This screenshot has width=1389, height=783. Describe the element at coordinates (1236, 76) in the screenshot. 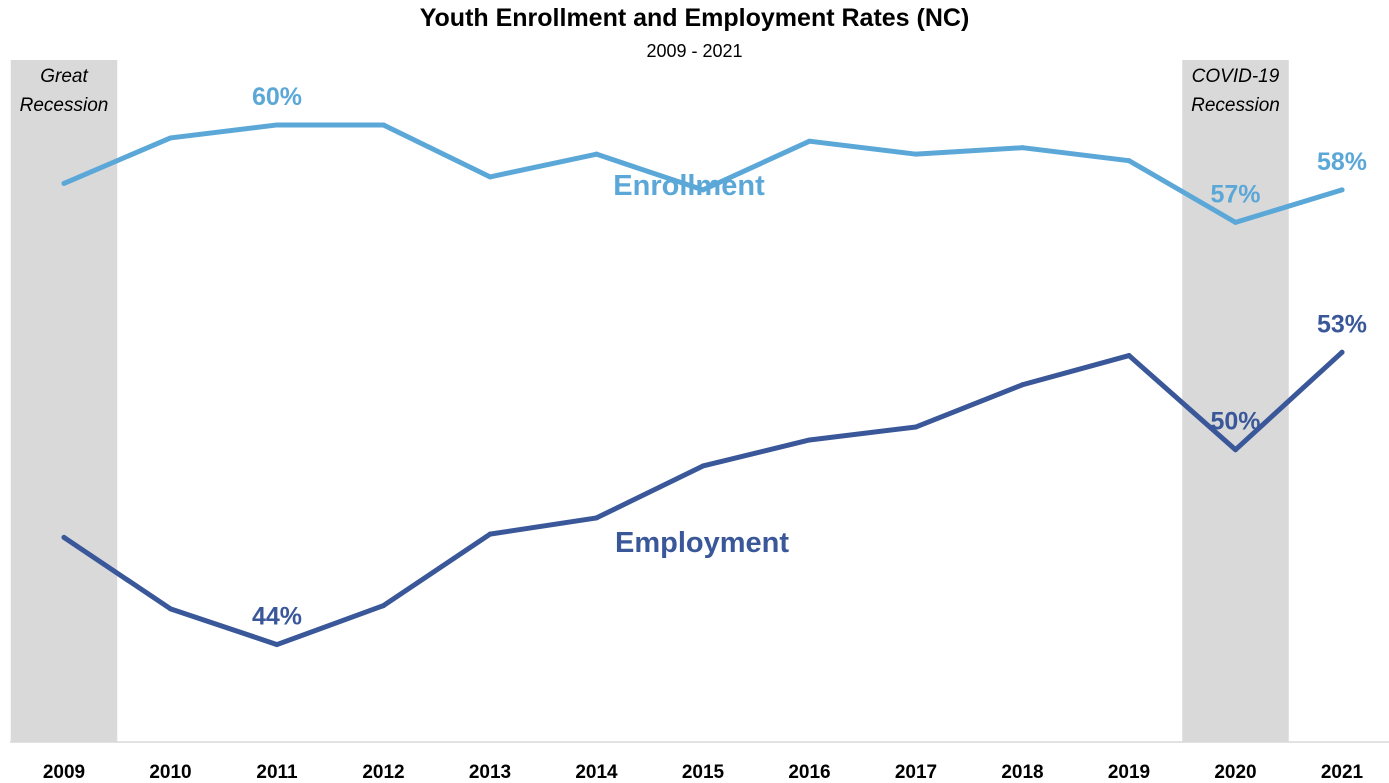

I see `shaded-period-label: COVID-19` at that location.